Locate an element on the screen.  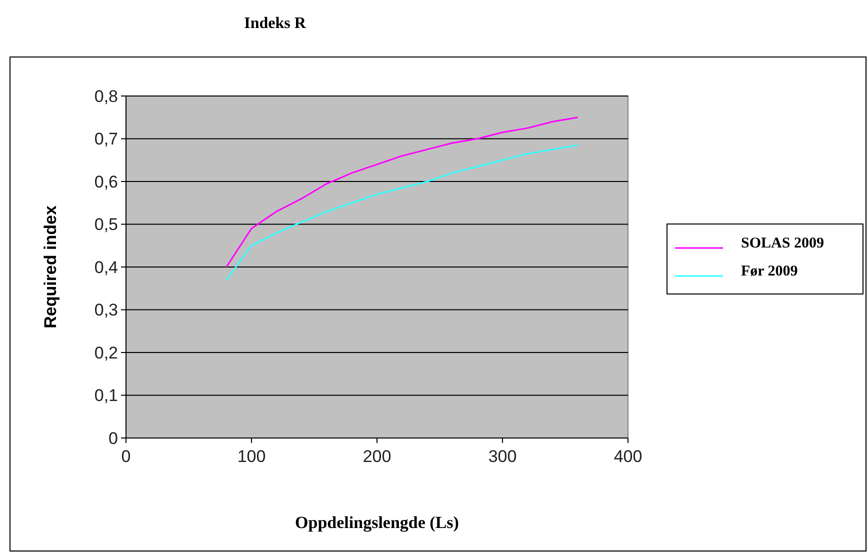
y-tick-label: 0,6 is located at coordinates (106, 182).